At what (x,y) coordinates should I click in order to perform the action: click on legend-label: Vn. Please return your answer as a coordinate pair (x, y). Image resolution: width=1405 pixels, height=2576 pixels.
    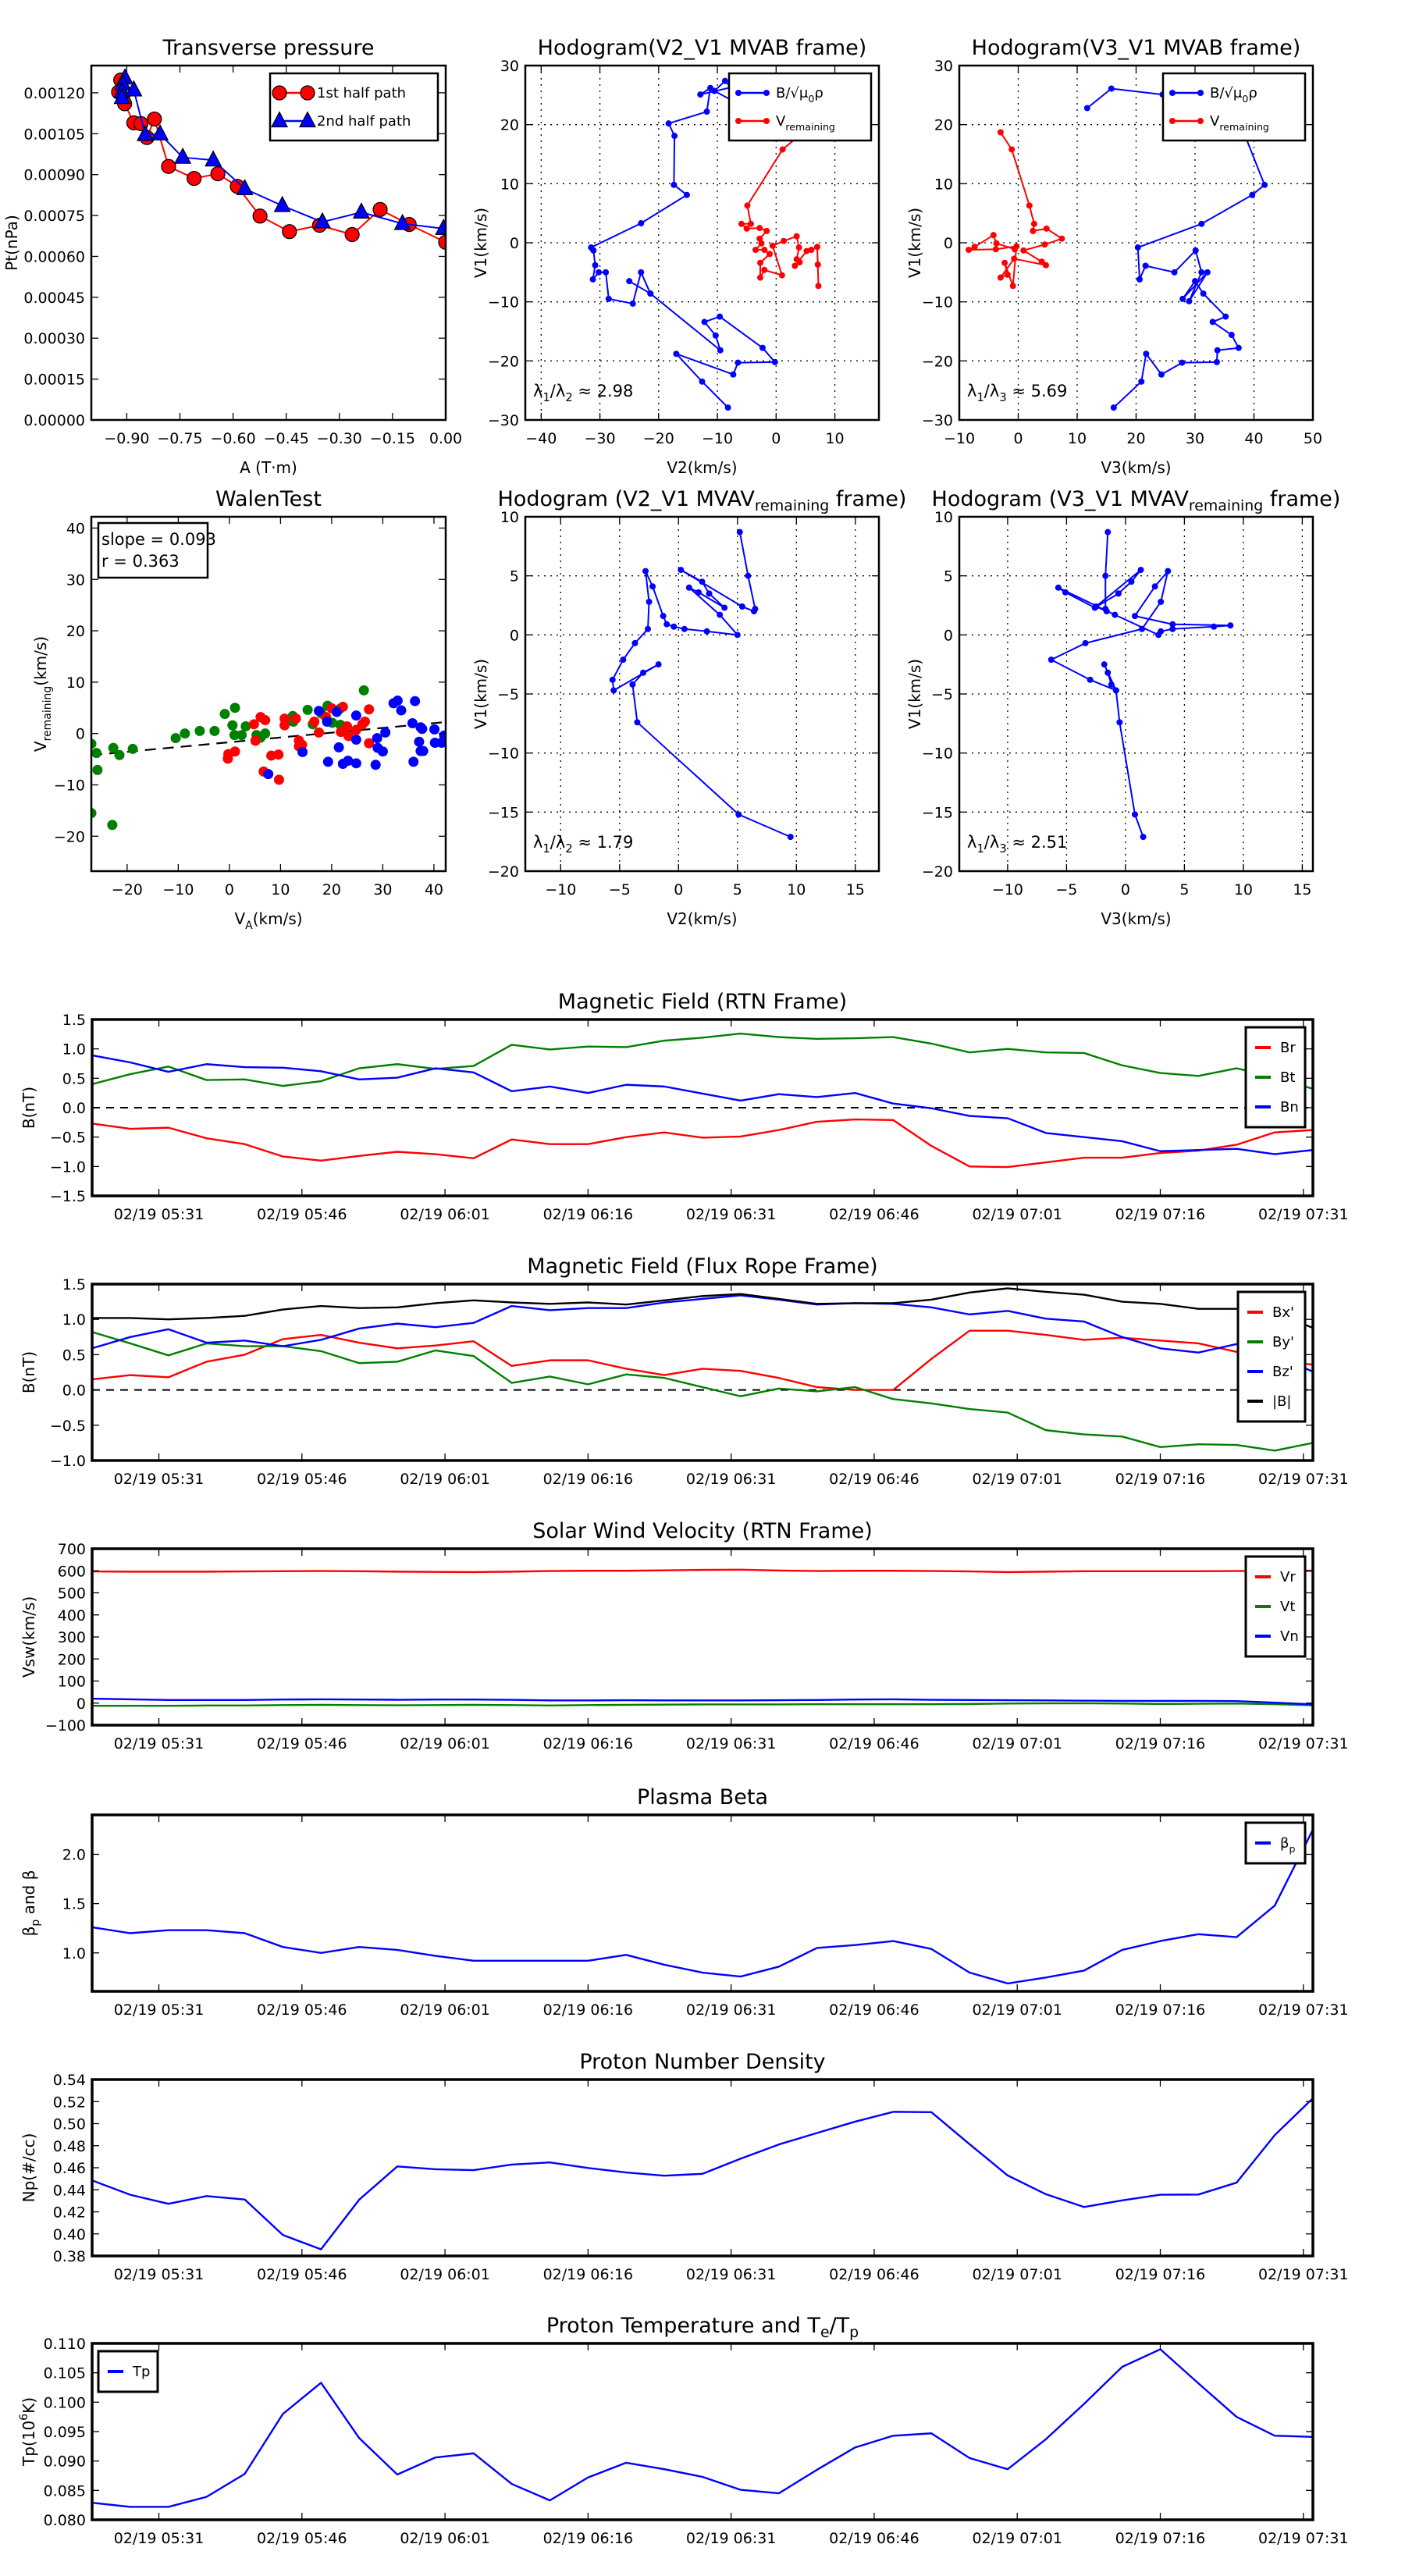
    Looking at the image, I should click on (1290, 1636).